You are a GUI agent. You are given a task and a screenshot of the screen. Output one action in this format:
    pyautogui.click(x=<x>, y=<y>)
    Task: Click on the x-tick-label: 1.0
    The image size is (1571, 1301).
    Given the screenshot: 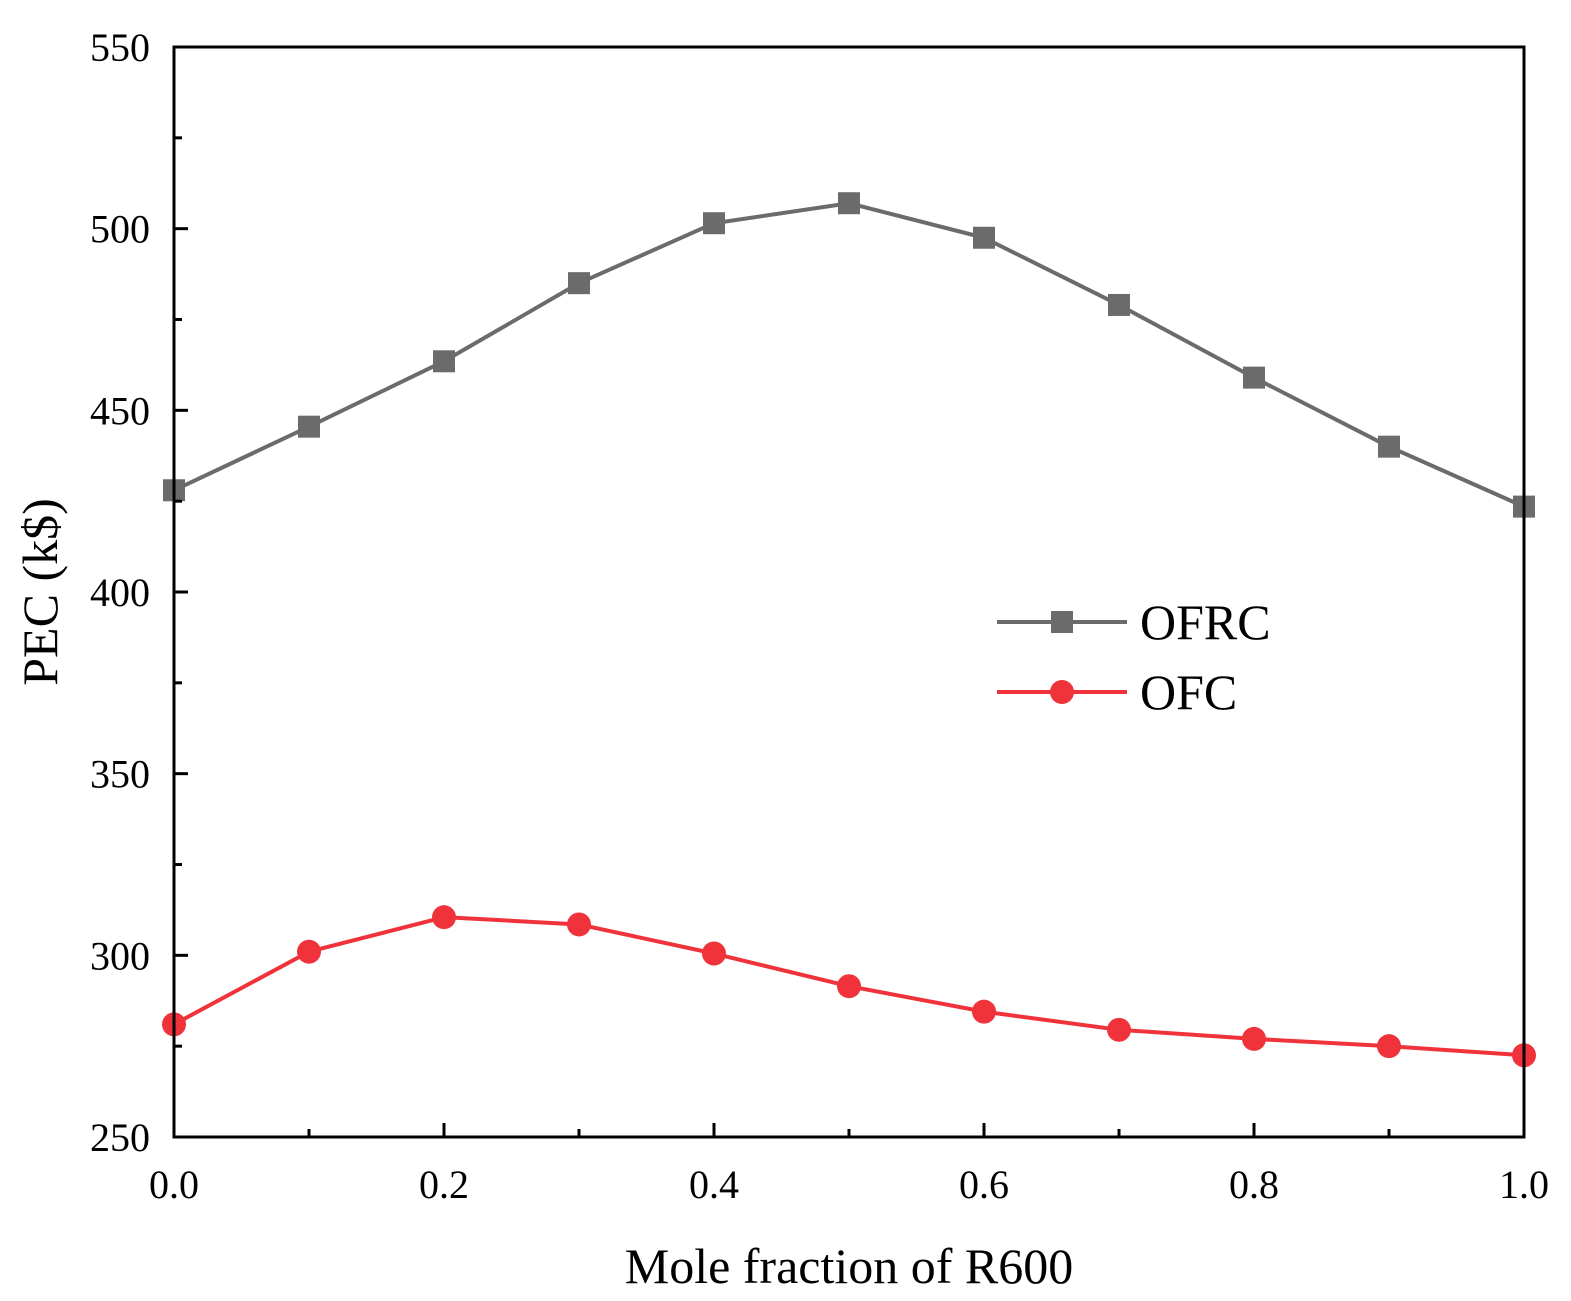 What is the action you would take?
    pyautogui.click(x=1524, y=1184)
    